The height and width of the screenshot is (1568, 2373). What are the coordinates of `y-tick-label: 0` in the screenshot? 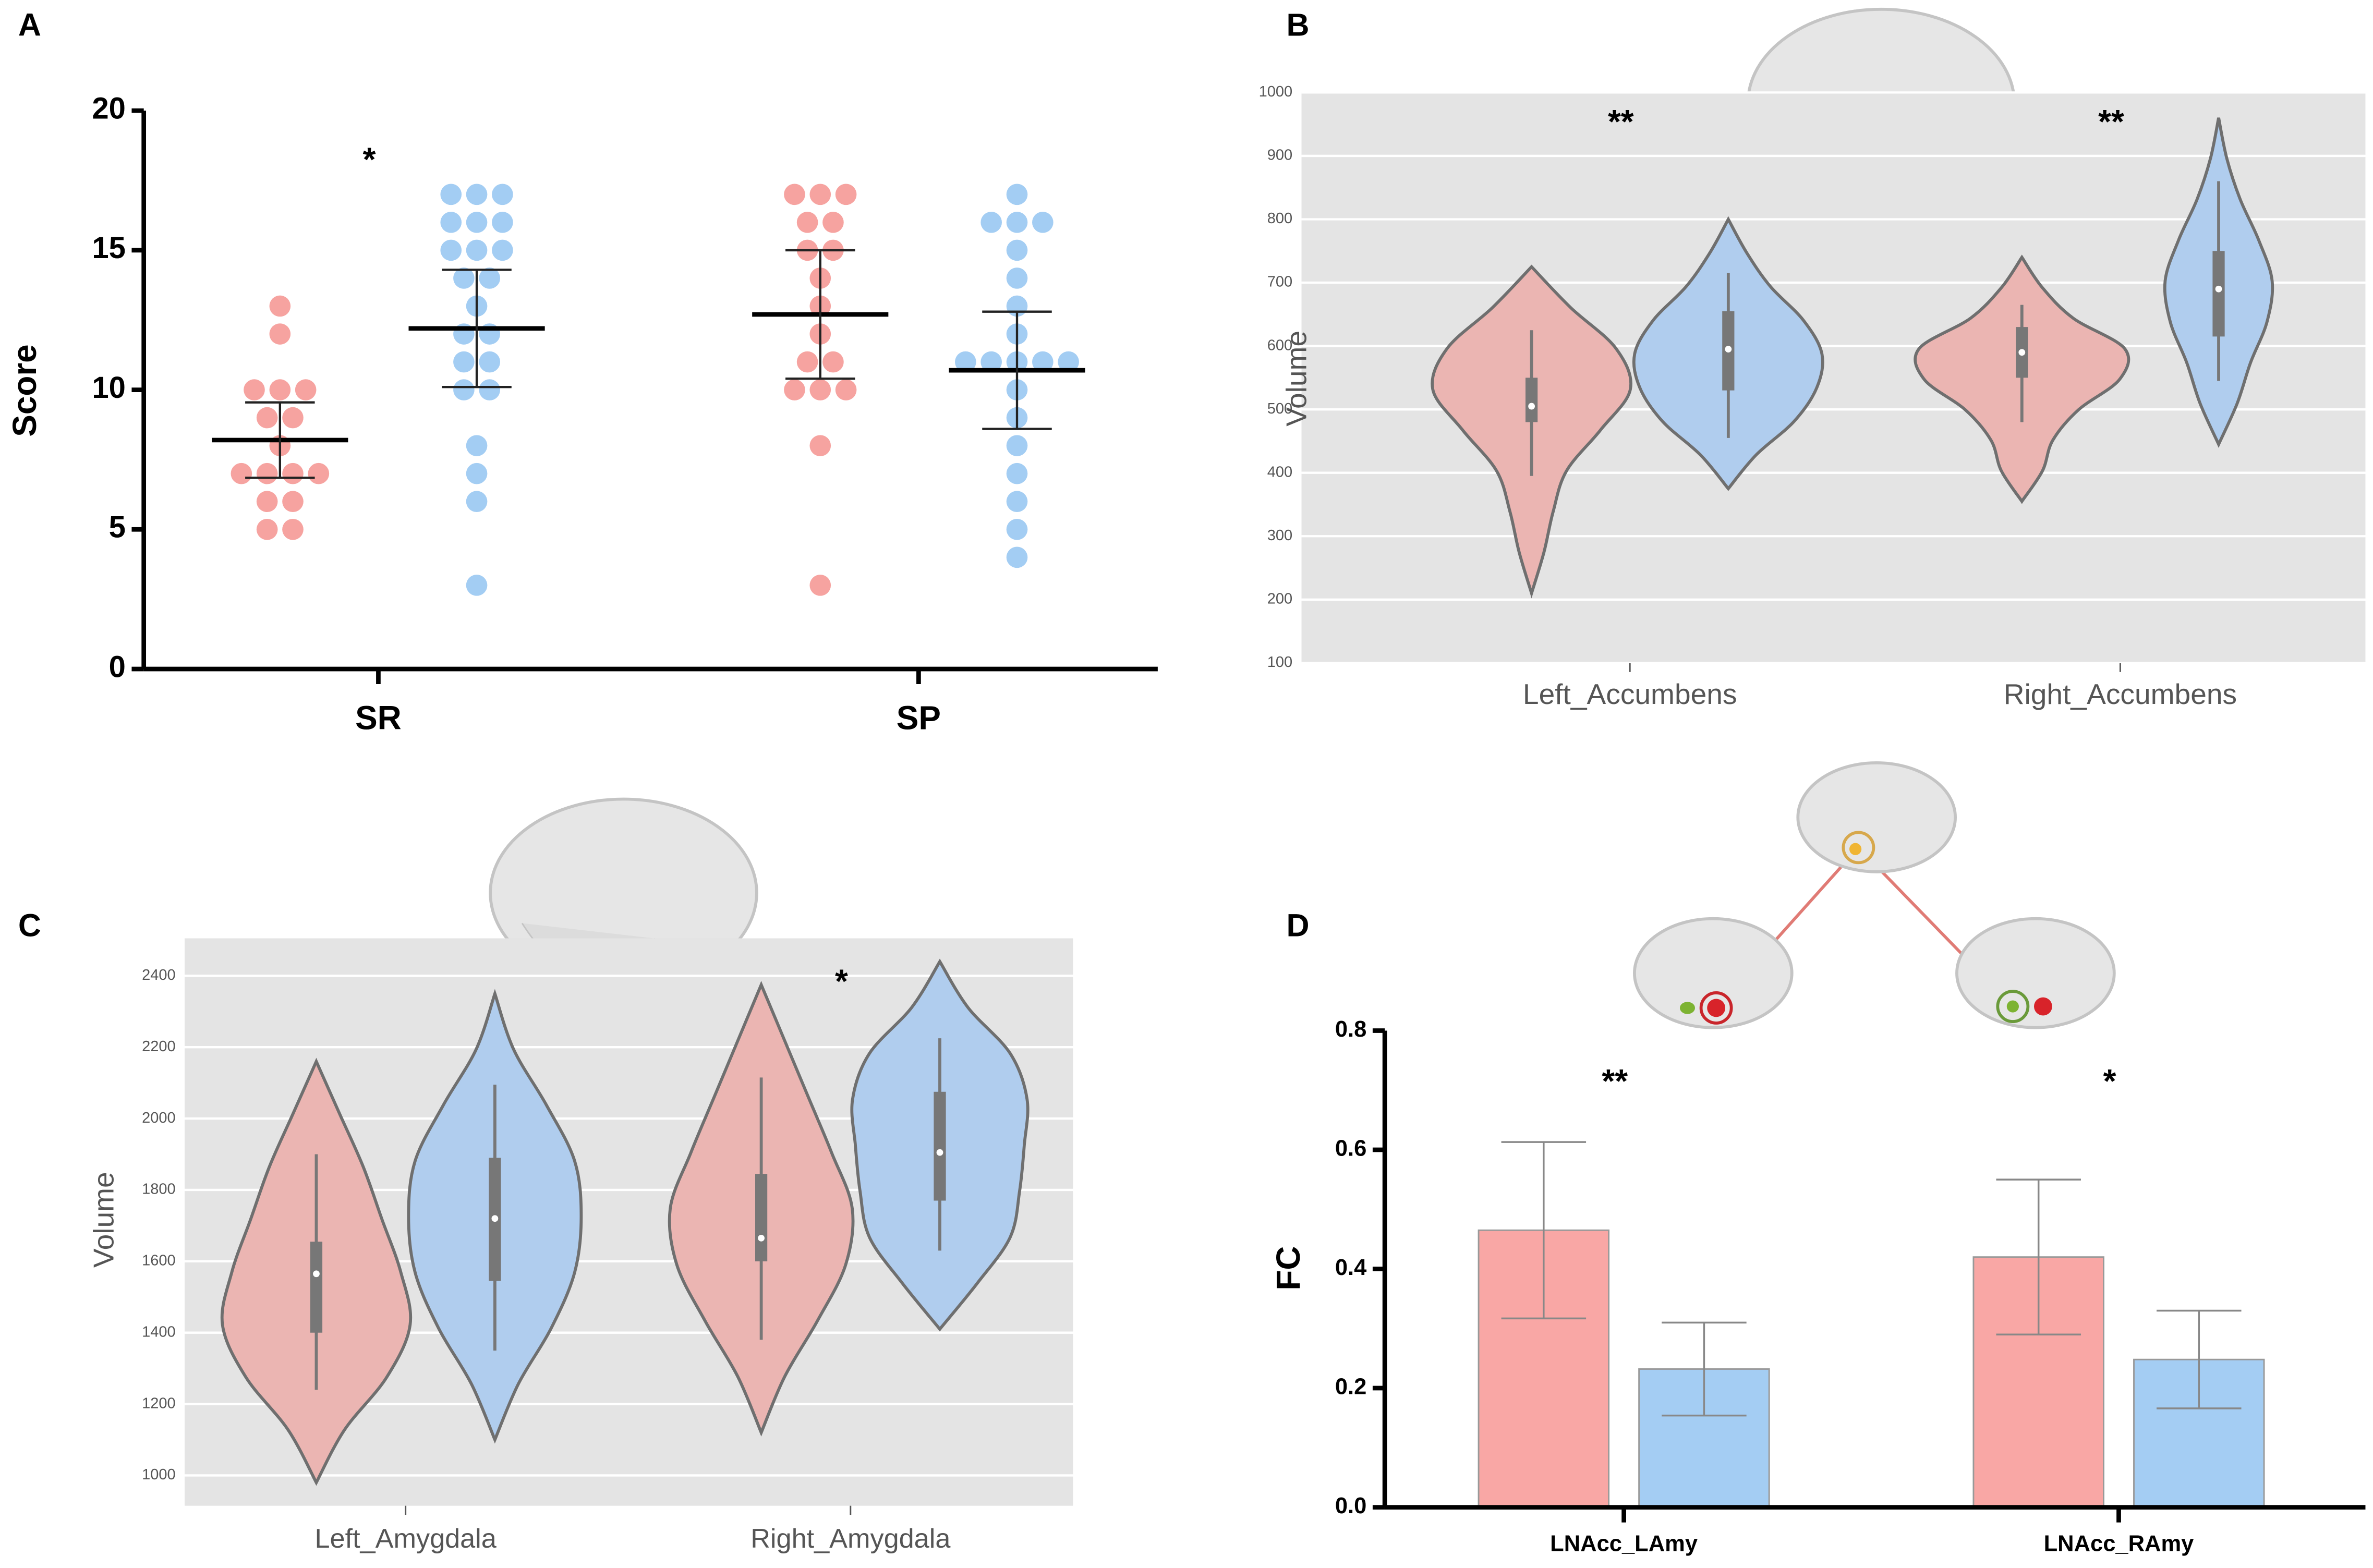 It's located at (117, 667).